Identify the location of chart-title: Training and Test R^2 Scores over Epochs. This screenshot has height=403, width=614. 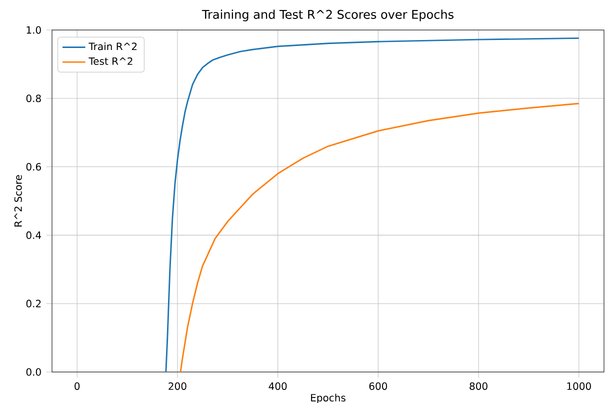
(328, 16).